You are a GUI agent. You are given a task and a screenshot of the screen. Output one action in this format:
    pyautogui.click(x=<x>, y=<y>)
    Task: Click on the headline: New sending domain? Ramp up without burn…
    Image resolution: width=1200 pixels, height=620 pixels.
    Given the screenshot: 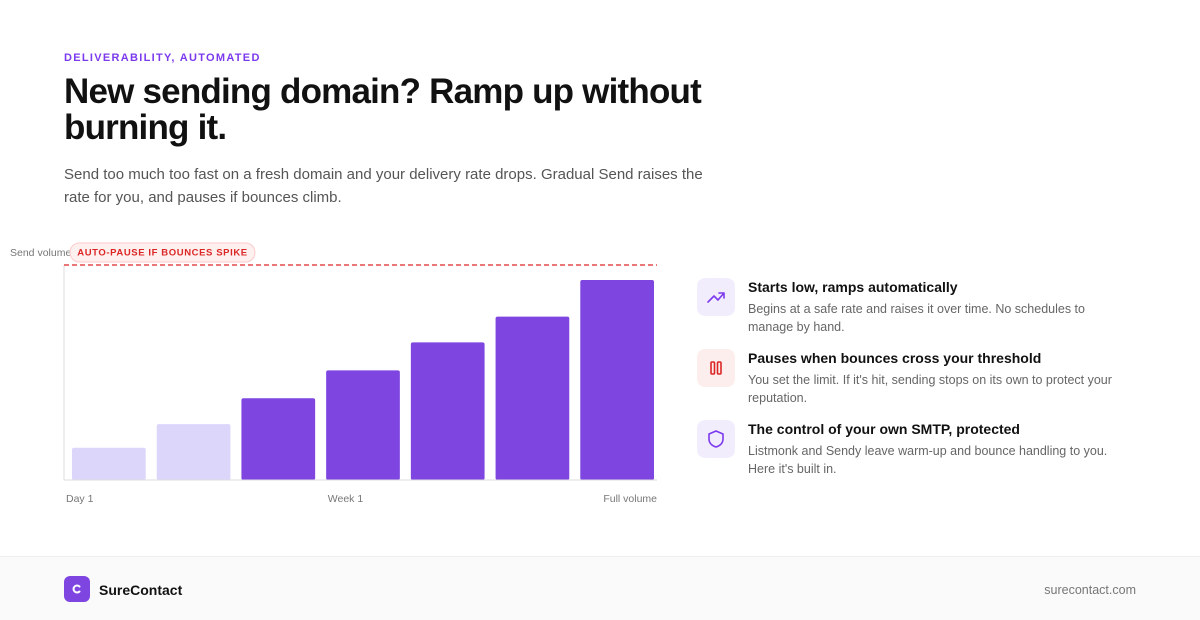 What is the action you would take?
    pyautogui.click(x=383, y=109)
    